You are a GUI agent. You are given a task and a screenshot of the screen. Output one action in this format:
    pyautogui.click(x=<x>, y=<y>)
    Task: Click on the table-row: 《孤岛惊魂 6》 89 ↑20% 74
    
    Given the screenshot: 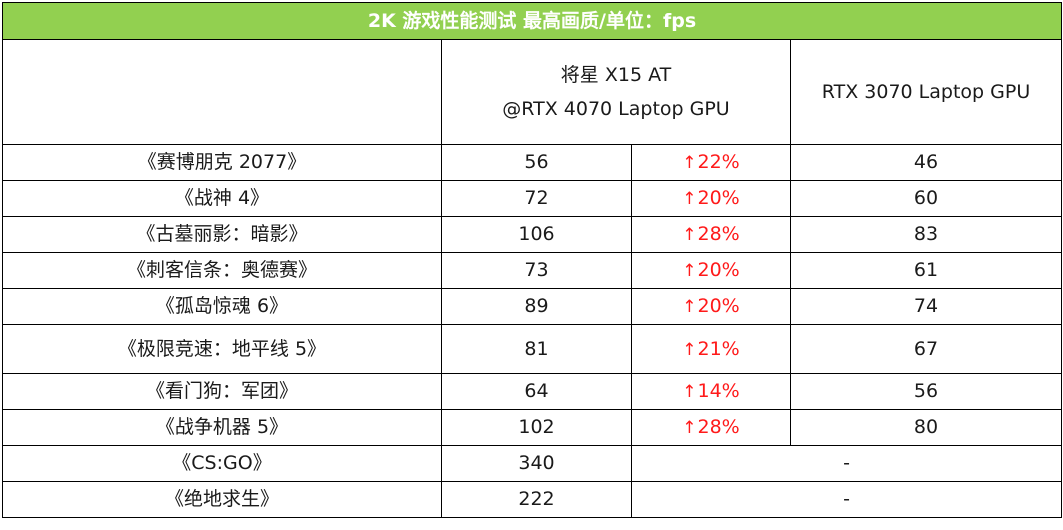 What is the action you would take?
    pyautogui.click(x=532, y=306)
    